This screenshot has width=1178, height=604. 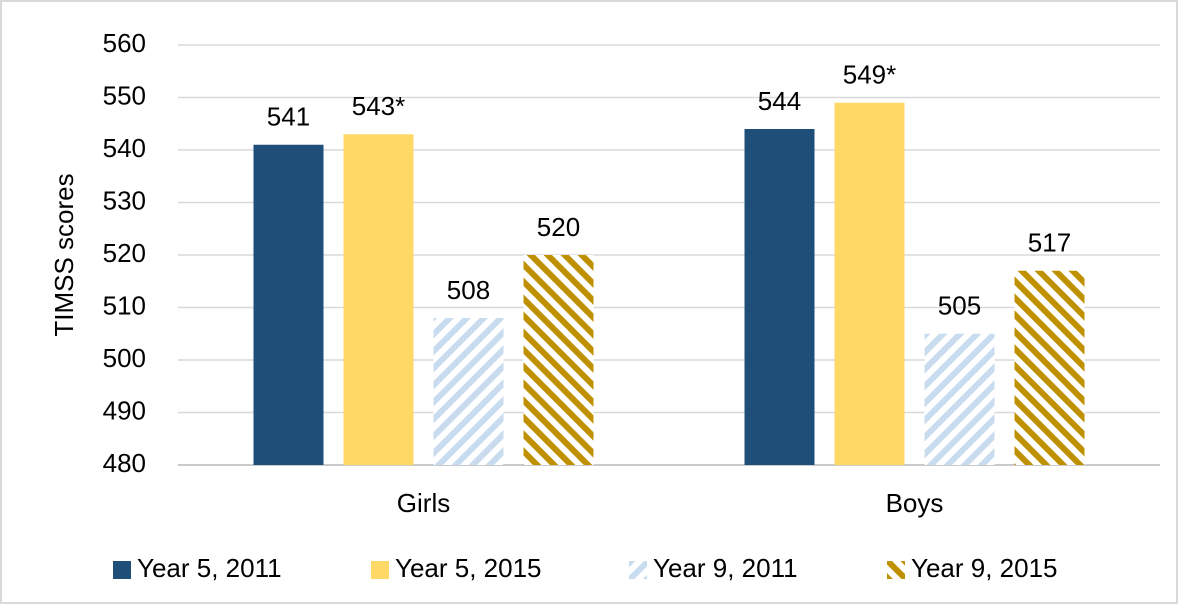 I want to click on y-tick-label: 490, so click(x=124, y=410).